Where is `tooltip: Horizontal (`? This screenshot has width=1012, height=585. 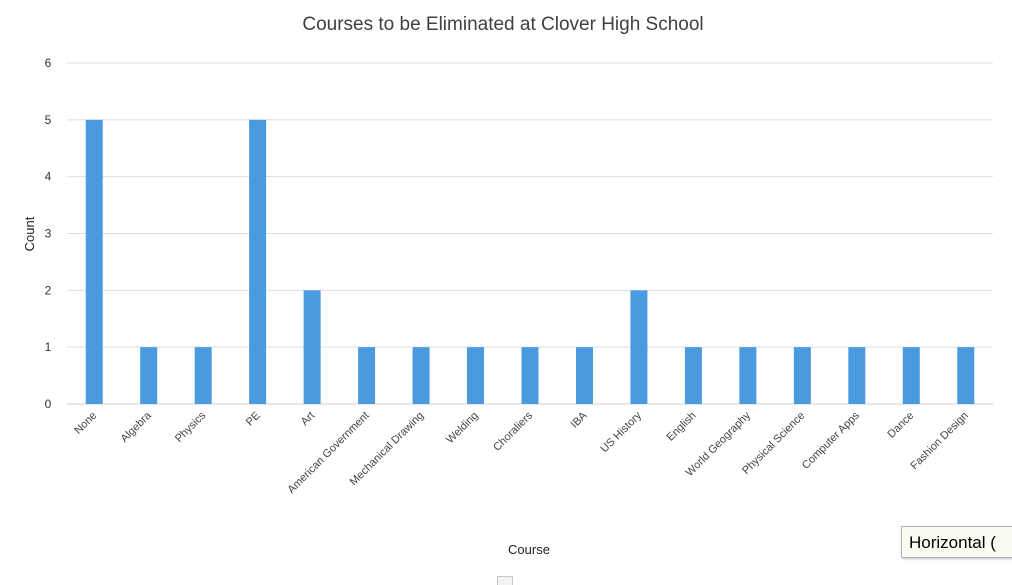
tooltip: Horizontal ( is located at coordinates (956, 542).